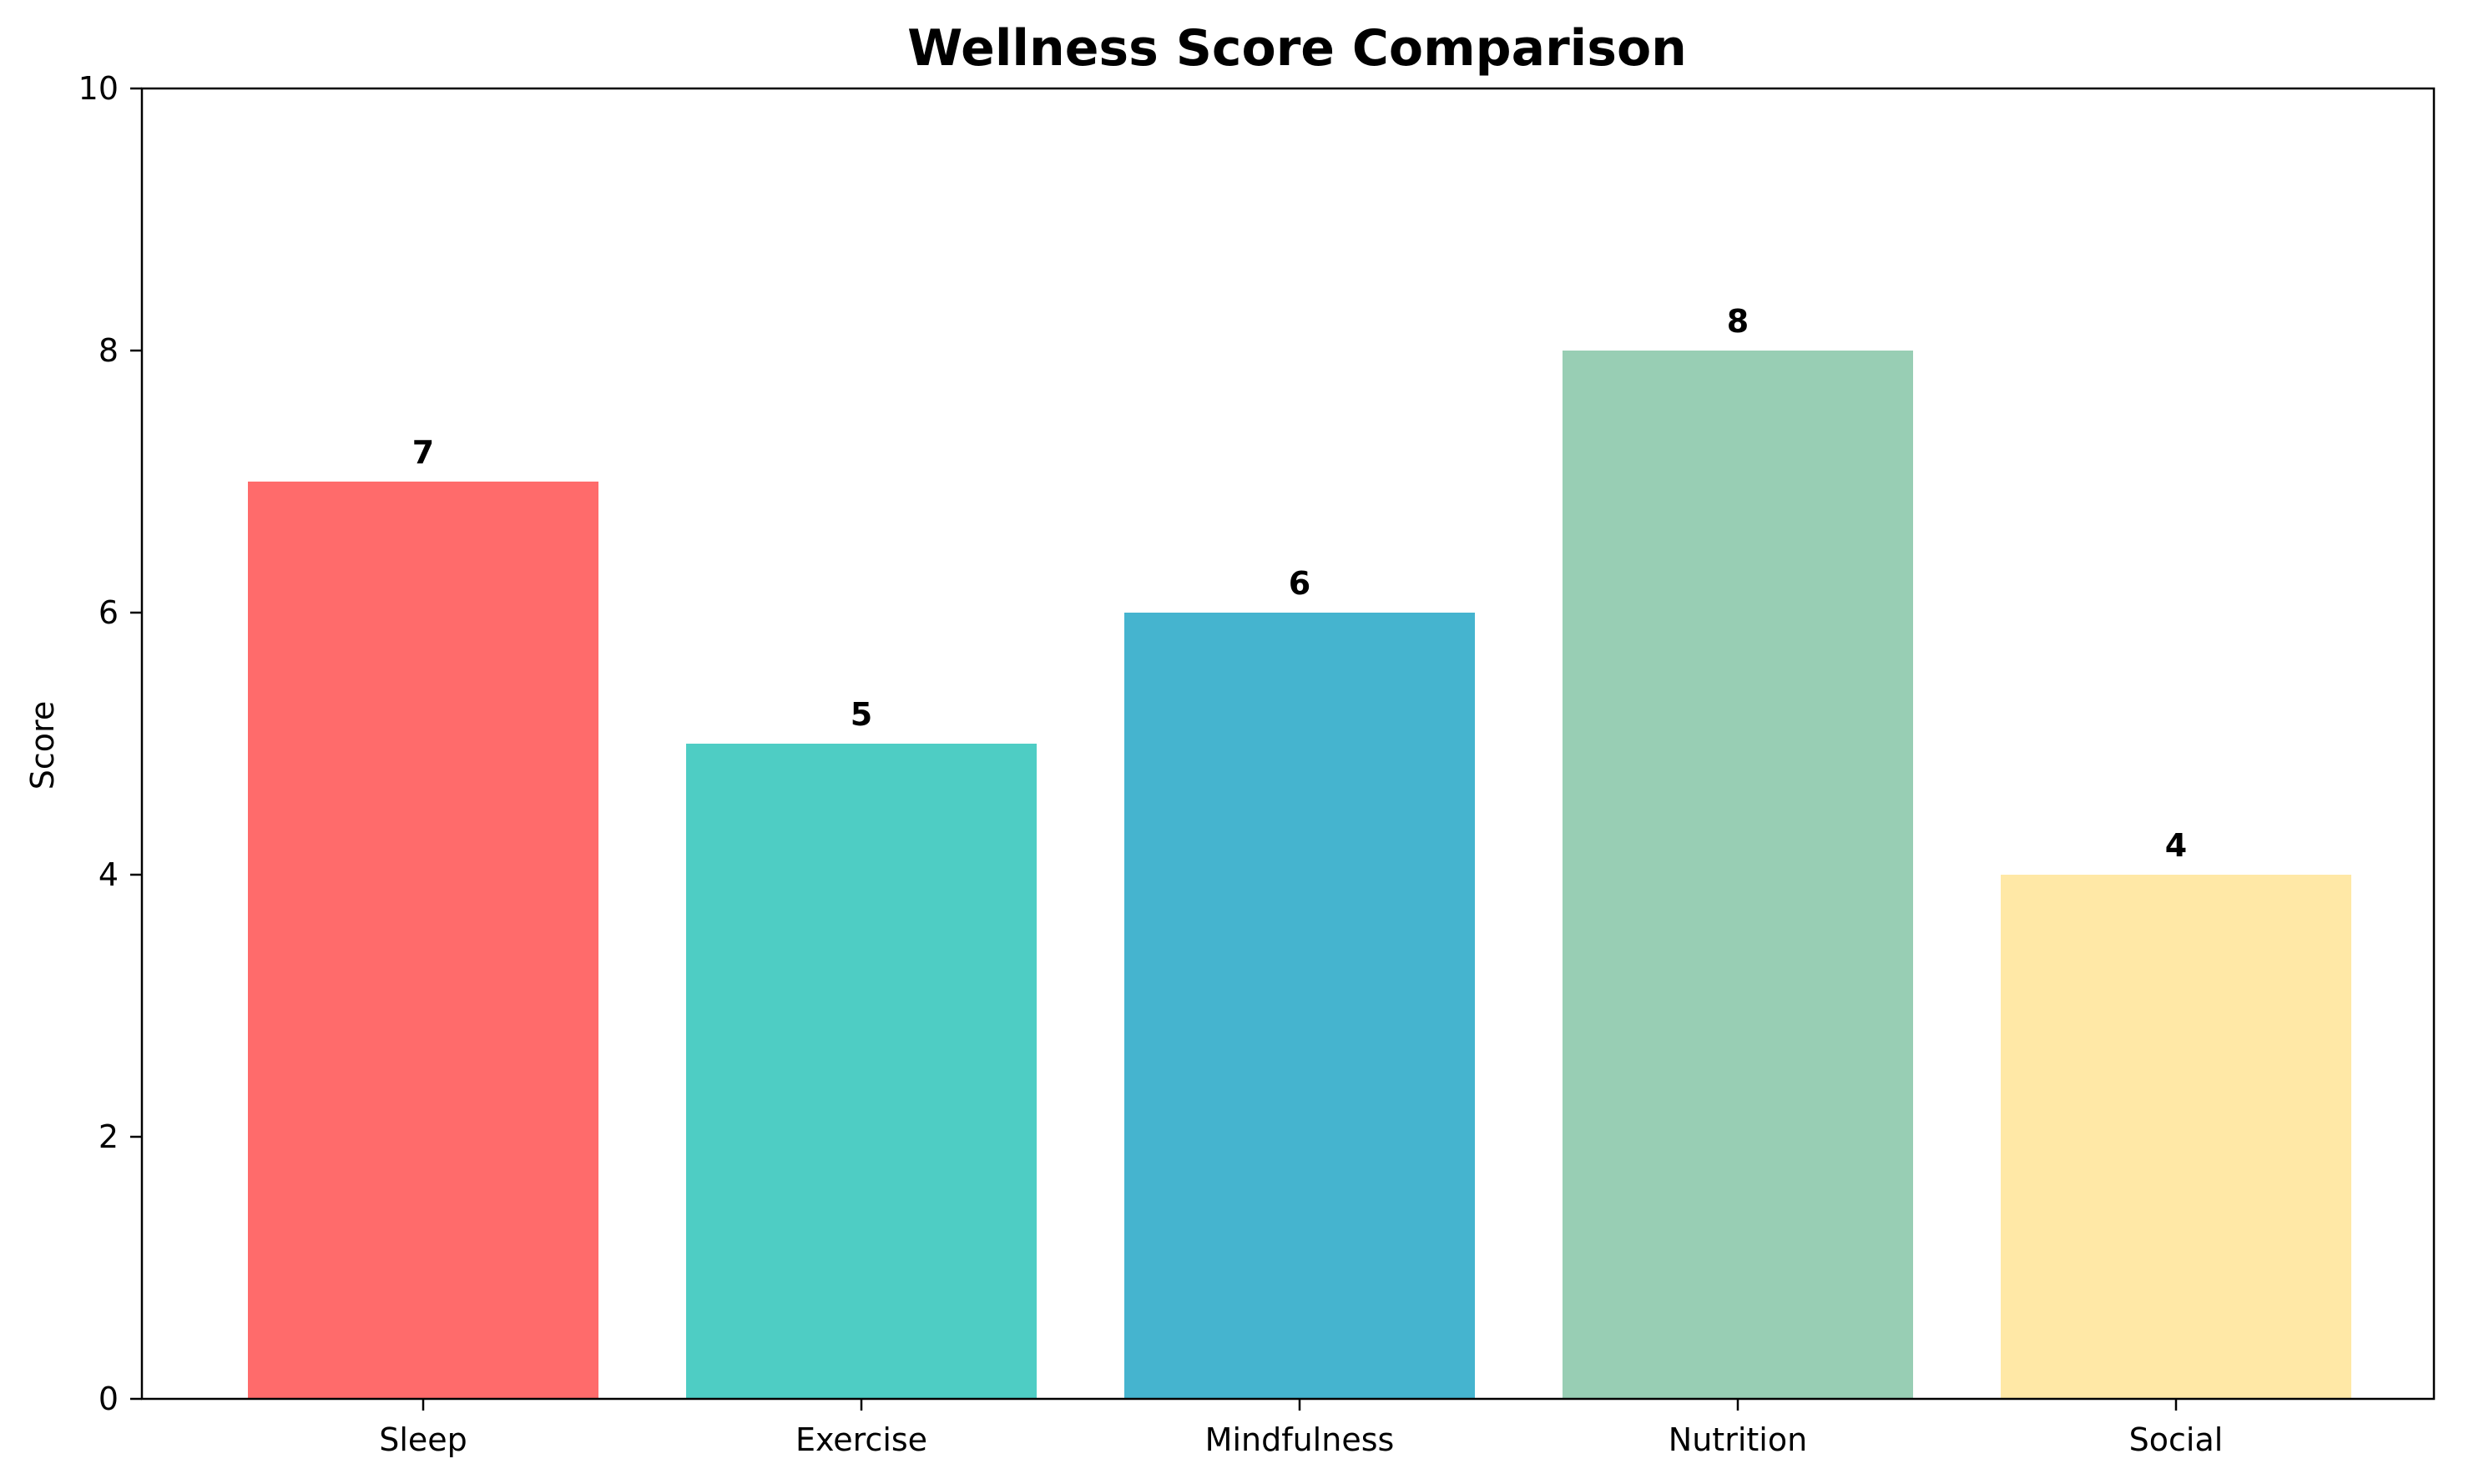 This screenshot has width=2479, height=1484. I want to click on x-tick-label-mindfulness: Mindfulness, so click(1300, 1439).